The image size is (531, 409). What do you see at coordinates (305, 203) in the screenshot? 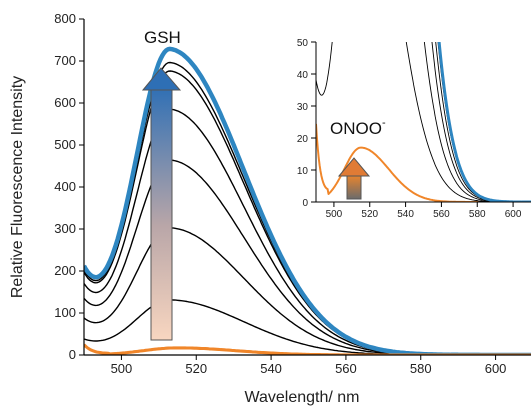
I see `inset-y-tick-label: 0` at bounding box center [305, 203].